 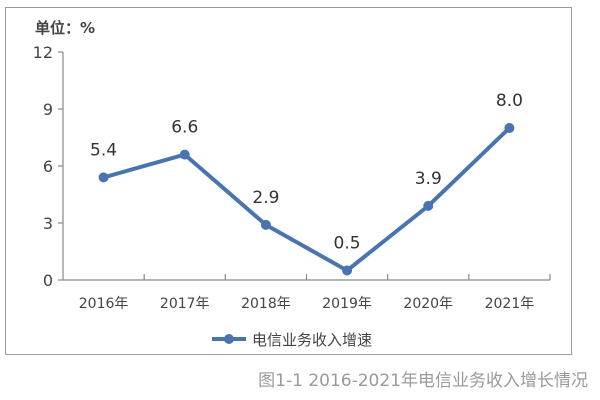 I want to click on y-tick-label: 3, so click(x=48, y=223).